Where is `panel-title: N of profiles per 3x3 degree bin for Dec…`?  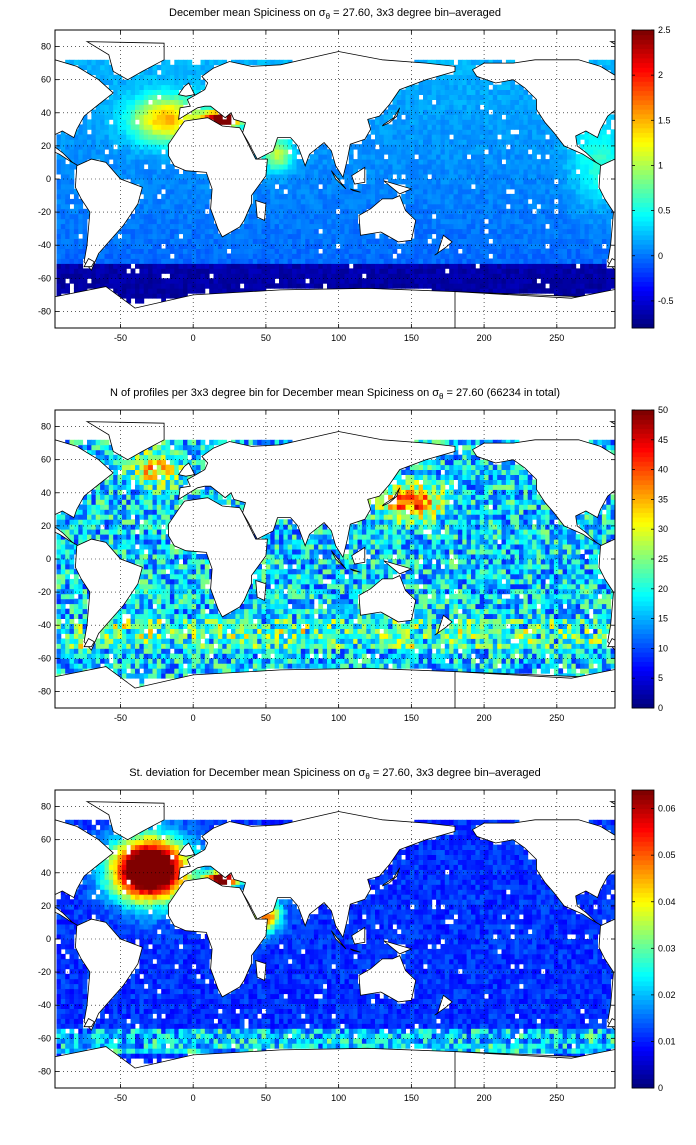 panel-title: N of profiles per 3x3 degree bin for Dec… is located at coordinates (335, 394).